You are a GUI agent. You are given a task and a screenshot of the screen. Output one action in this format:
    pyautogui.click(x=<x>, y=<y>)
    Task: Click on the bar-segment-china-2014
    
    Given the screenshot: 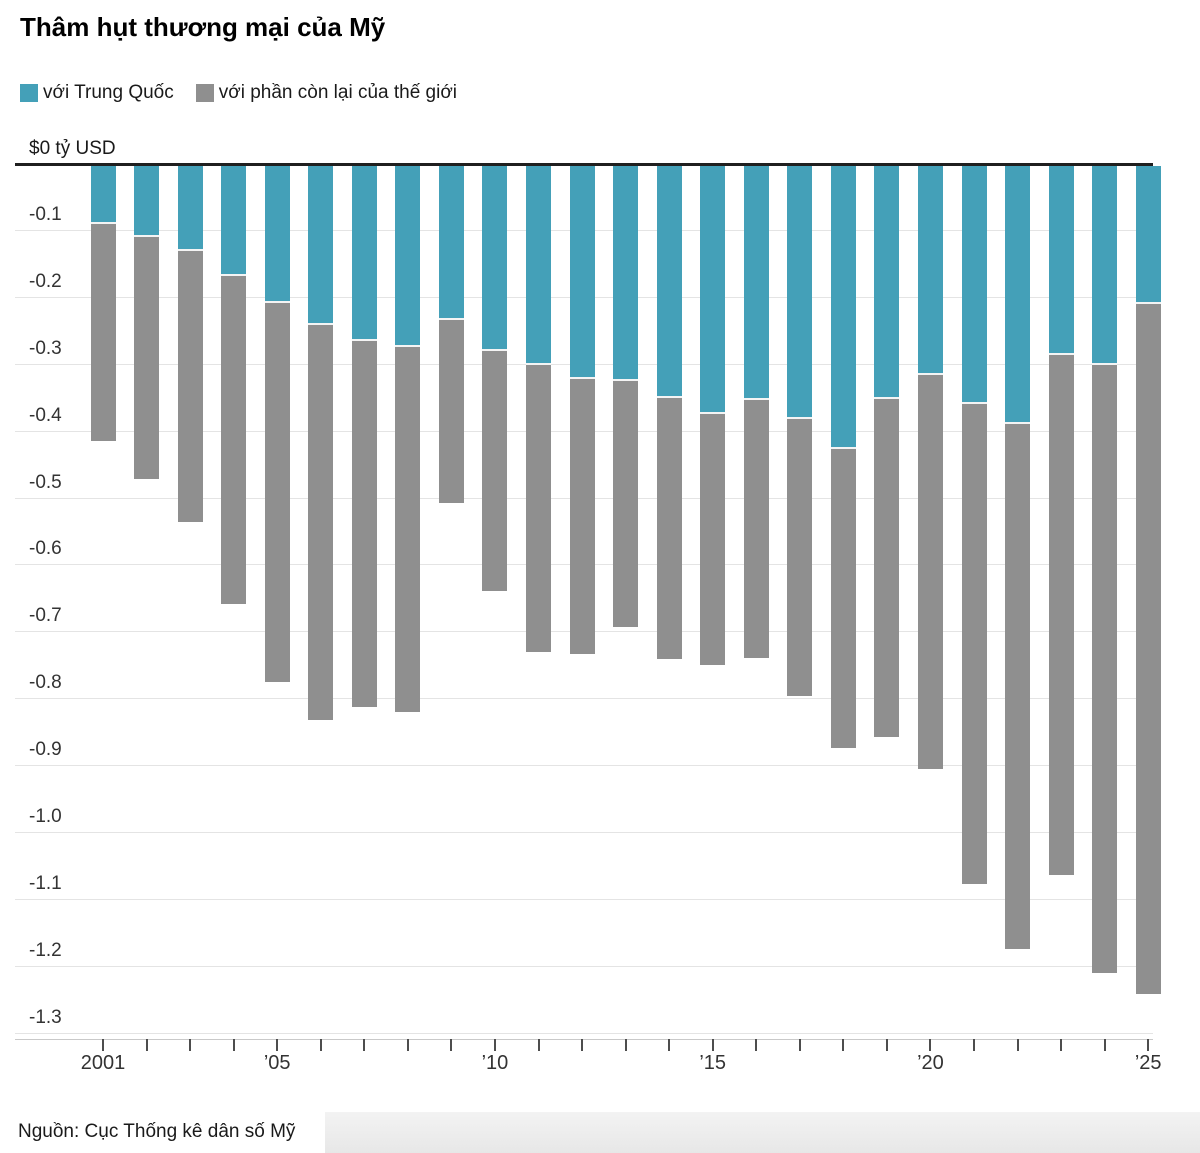 What is the action you would take?
    pyautogui.click(x=669, y=281)
    